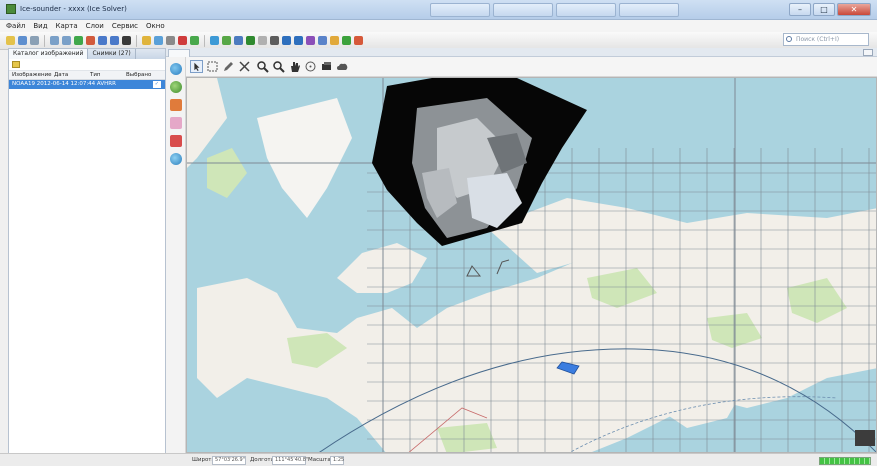 Image resolution: width=877 pixels, height=466 pixels. What do you see at coordinates (262, 66) in the screenshot?
I see `zoom-in-icon` at bounding box center [262, 66].